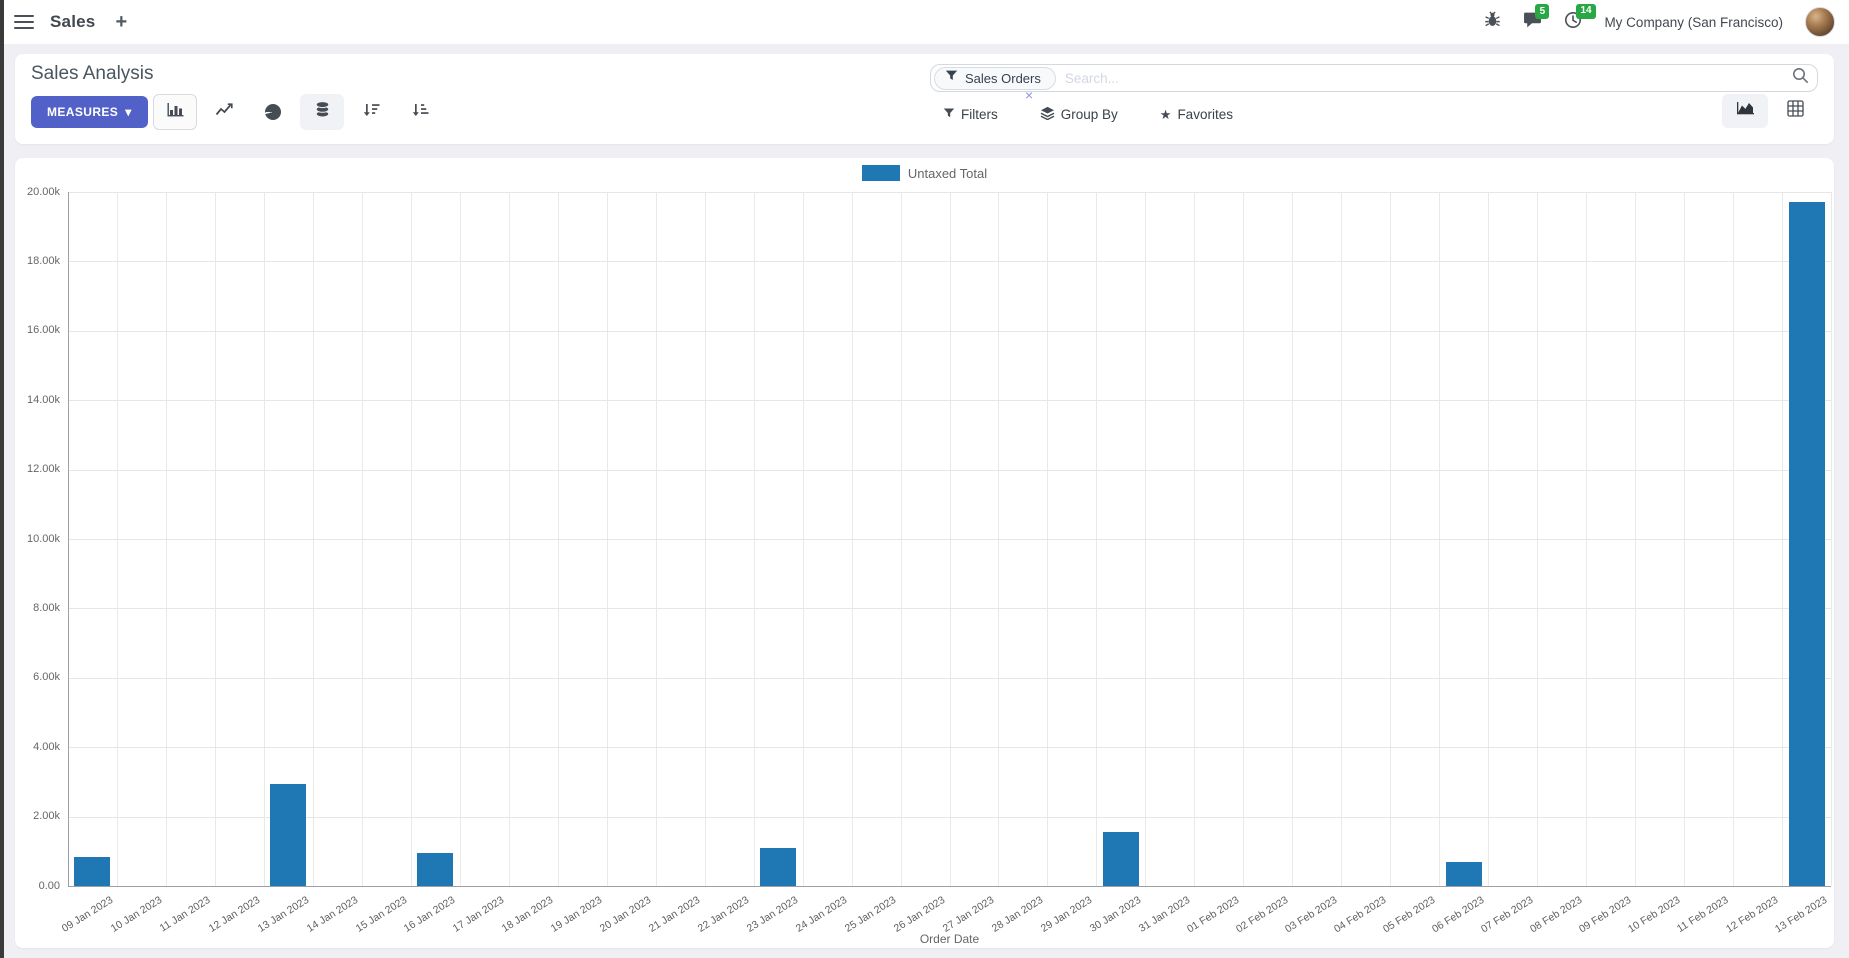 The image size is (1849, 958). What do you see at coordinates (49, 885) in the screenshot?
I see `y-tick-label: 0.00` at bounding box center [49, 885].